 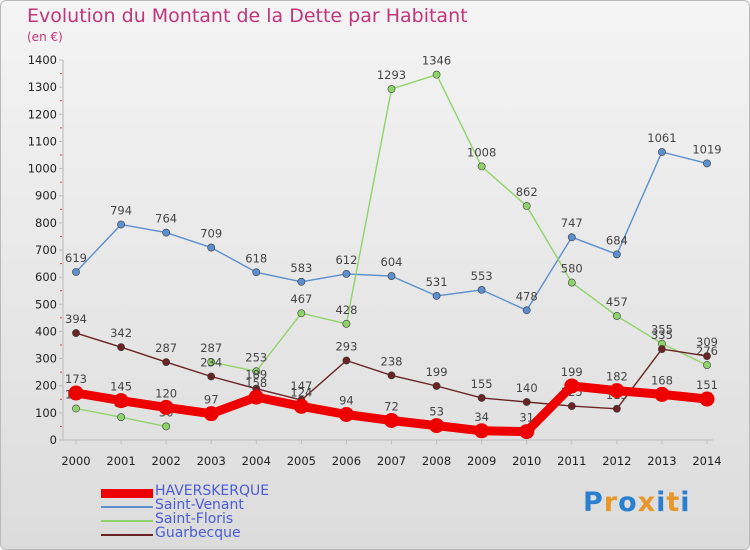 What do you see at coordinates (46, 223) in the screenshot?
I see `y-tick-label: 800` at bounding box center [46, 223].